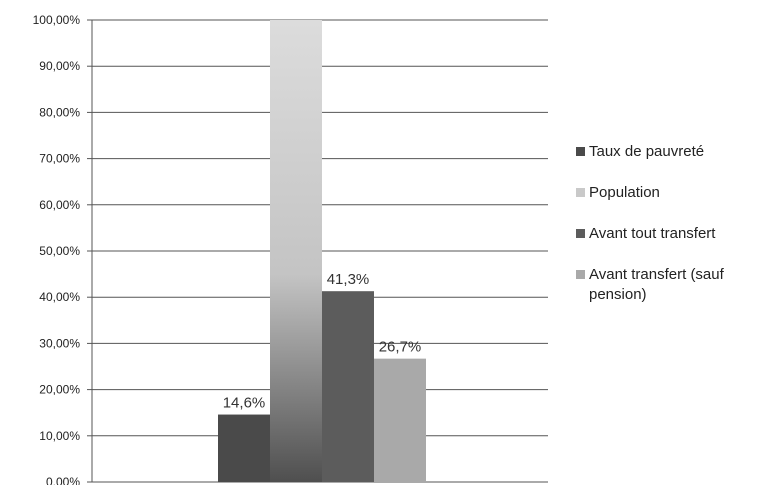 Image resolution: width=760 pixels, height=485 pixels. I want to click on y-tick-label: 10,00%, so click(59, 436).